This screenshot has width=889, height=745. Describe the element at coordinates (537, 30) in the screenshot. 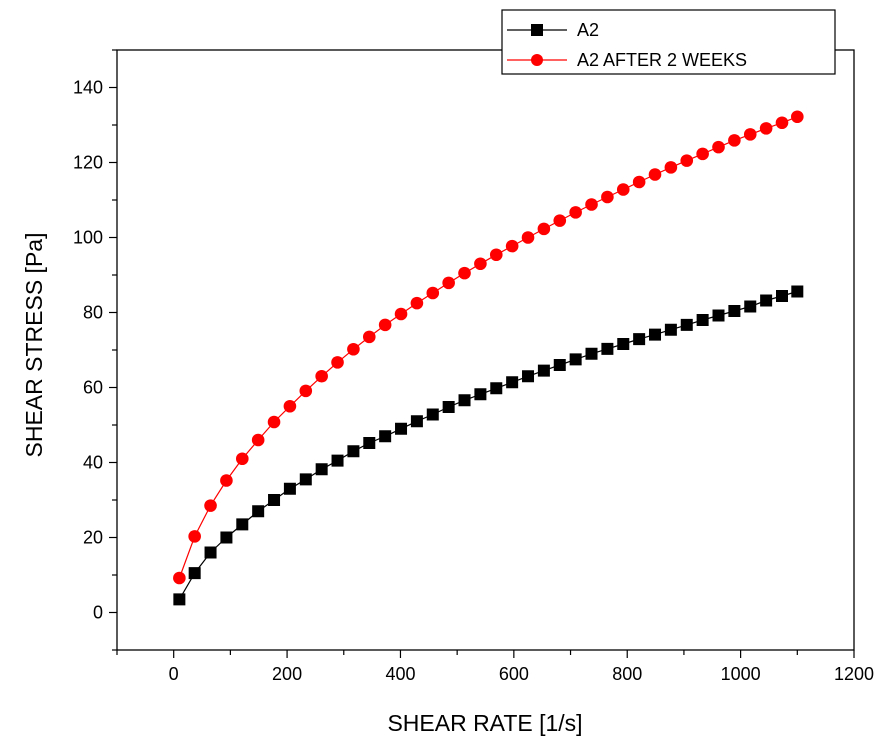

I see `legend-marker-a2` at that location.